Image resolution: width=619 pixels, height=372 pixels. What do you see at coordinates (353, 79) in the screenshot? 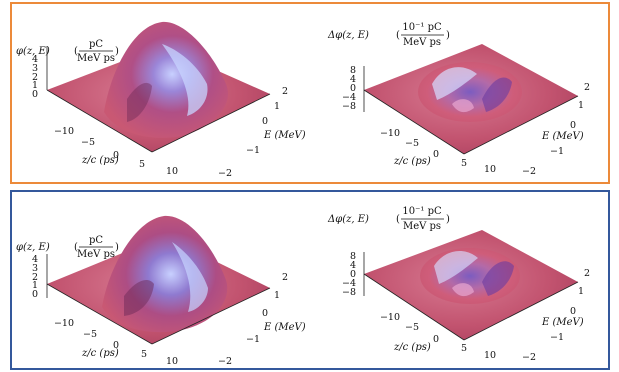
I see `dphi-ztick-1: 4` at bounding box center [353, 79].